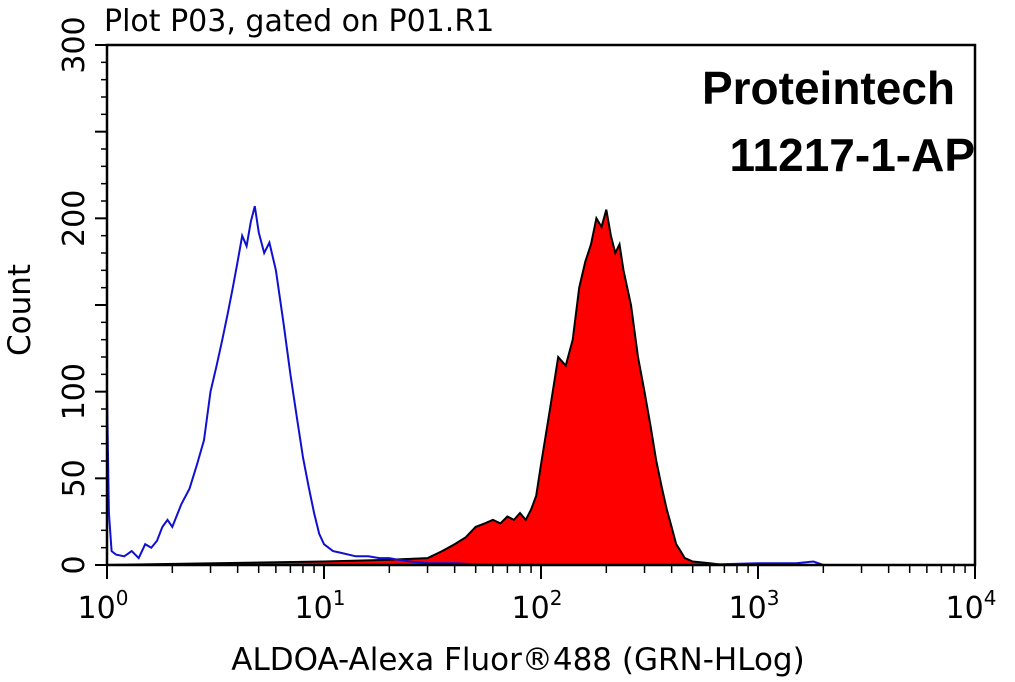  What do you see at coordinates (320, 606) in the screenshot?
I see `x-tick-label: 10¹` at bounding box center [320, 606].